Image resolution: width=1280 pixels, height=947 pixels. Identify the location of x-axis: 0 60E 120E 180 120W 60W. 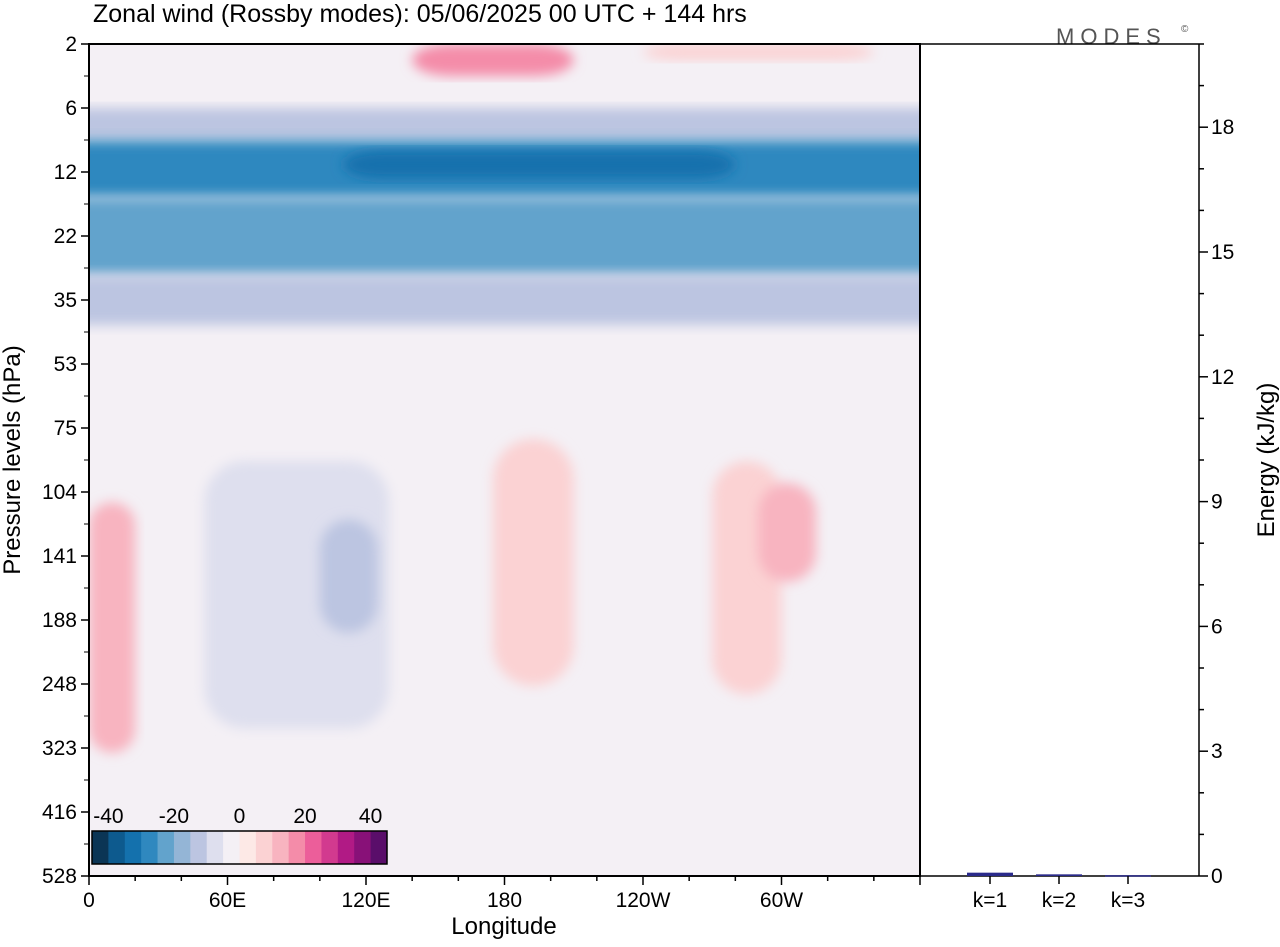
(502, 894).